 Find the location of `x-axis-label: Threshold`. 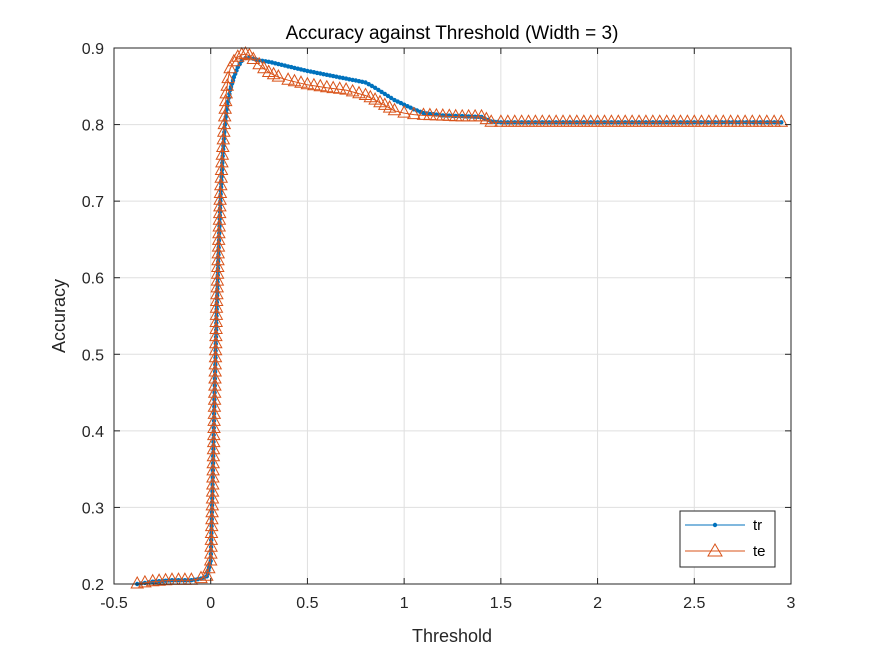

x-axis-label: Threshold is located at coordinates (452, 636).